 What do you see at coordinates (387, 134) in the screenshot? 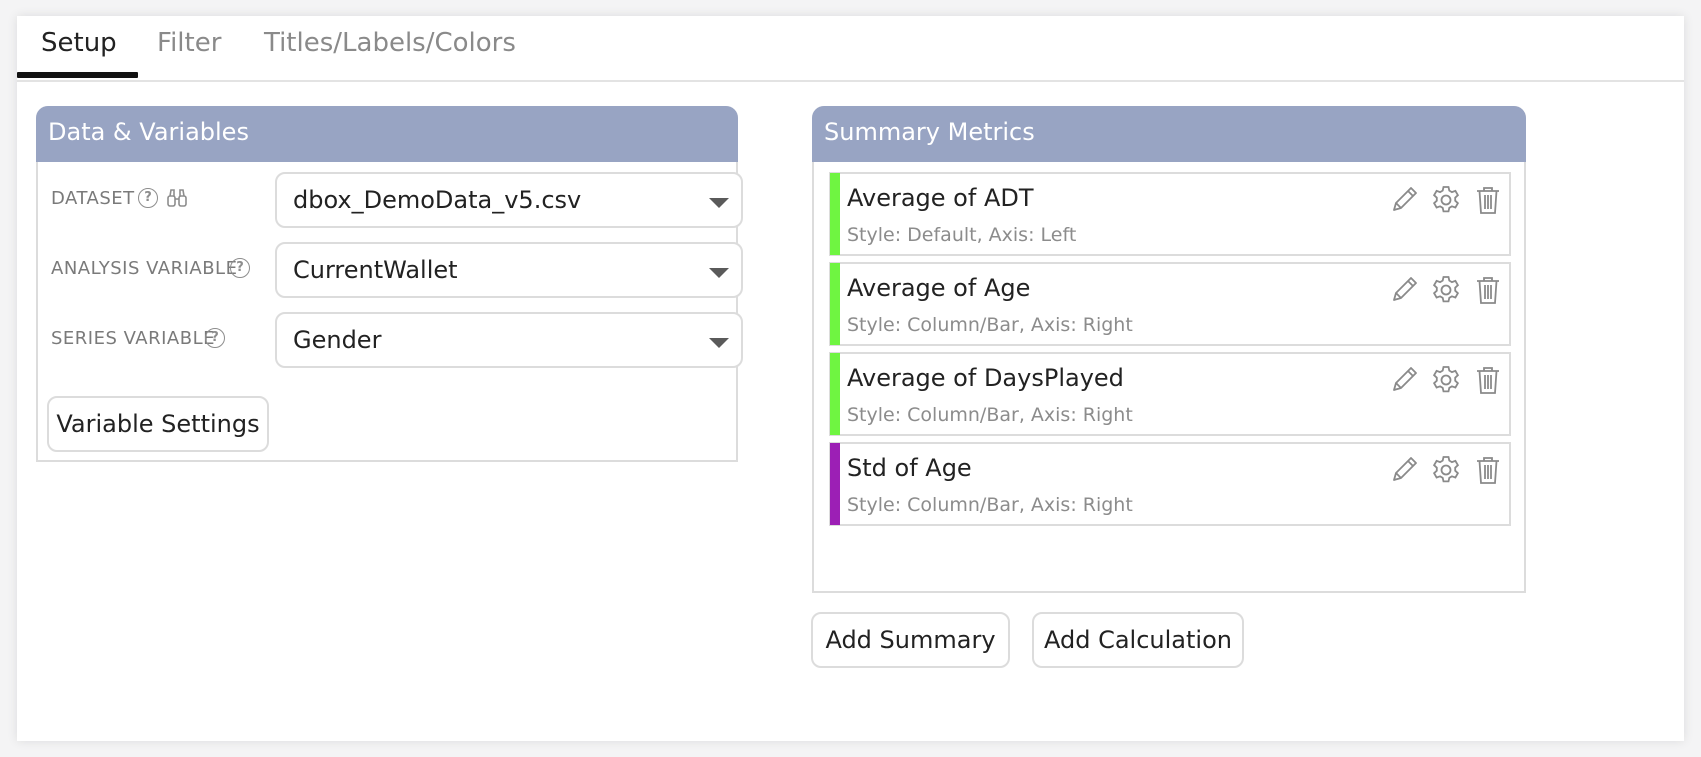
I see `data-variables-header: Data & Variables` at bounding box center [387, 134].